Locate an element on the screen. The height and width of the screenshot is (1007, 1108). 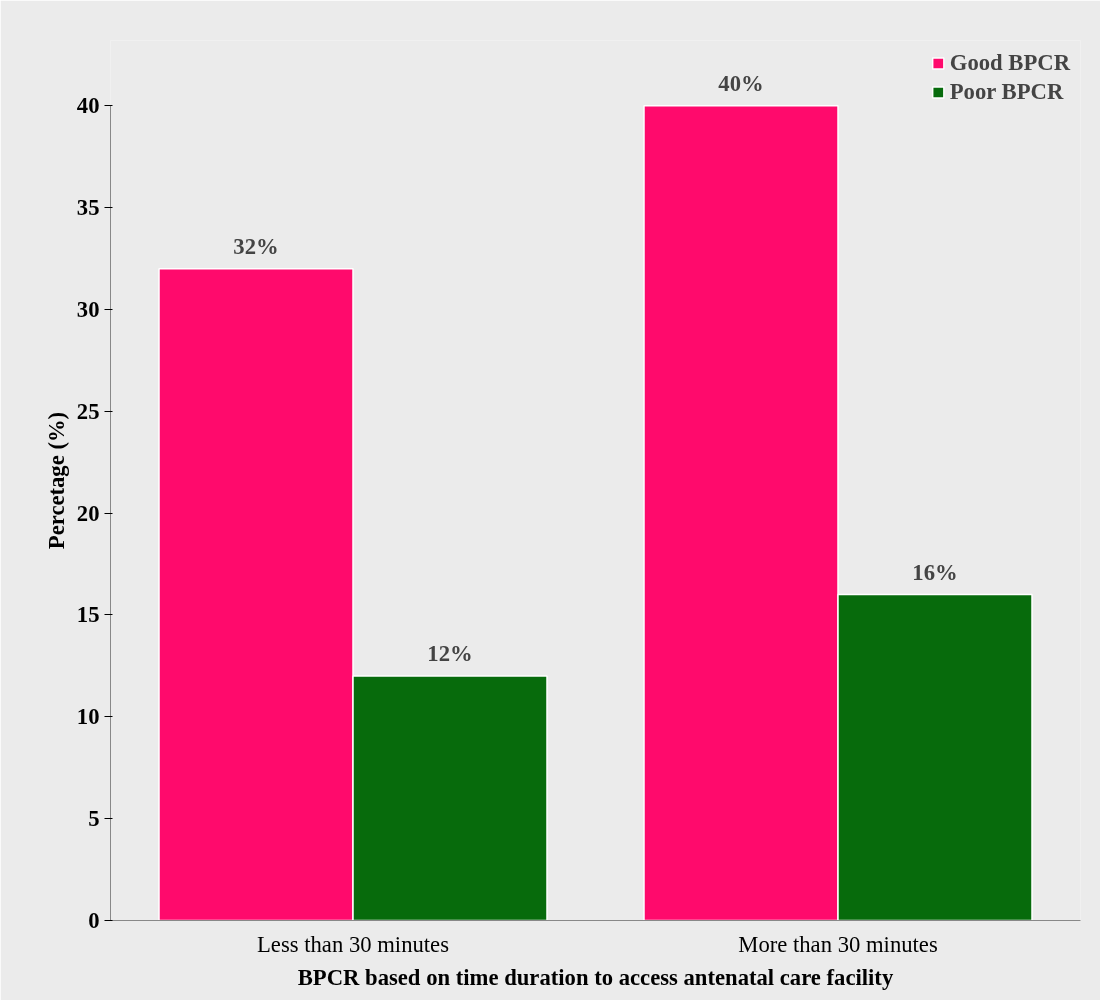
data-label: 32% is located at coordinates (256, 246).